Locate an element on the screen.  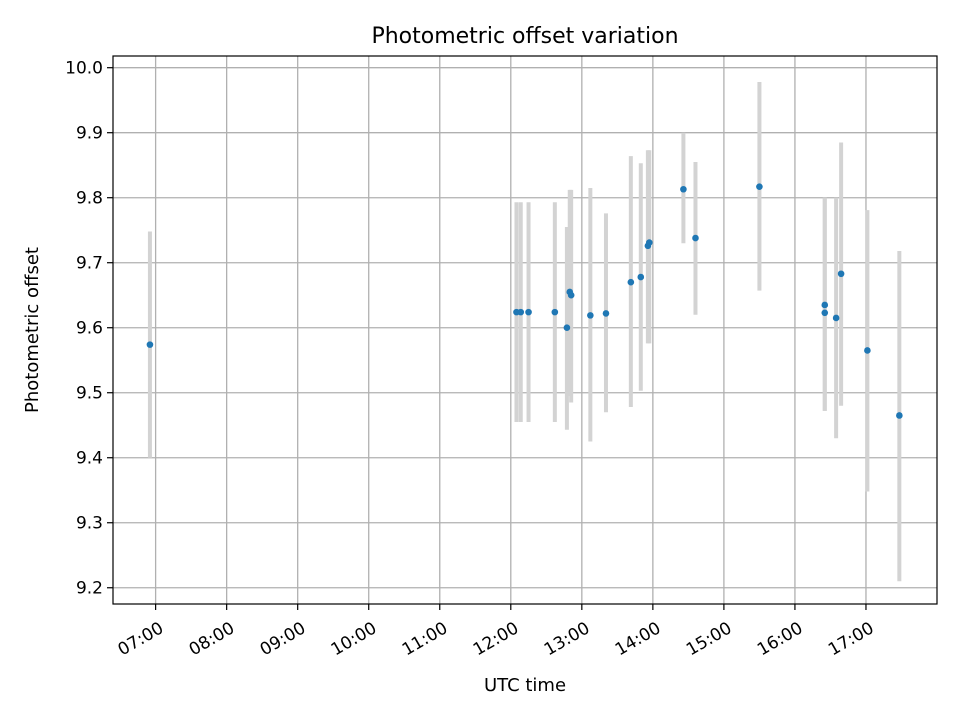
y-tick-label: 9.6 is located at coordinates (89, 329).